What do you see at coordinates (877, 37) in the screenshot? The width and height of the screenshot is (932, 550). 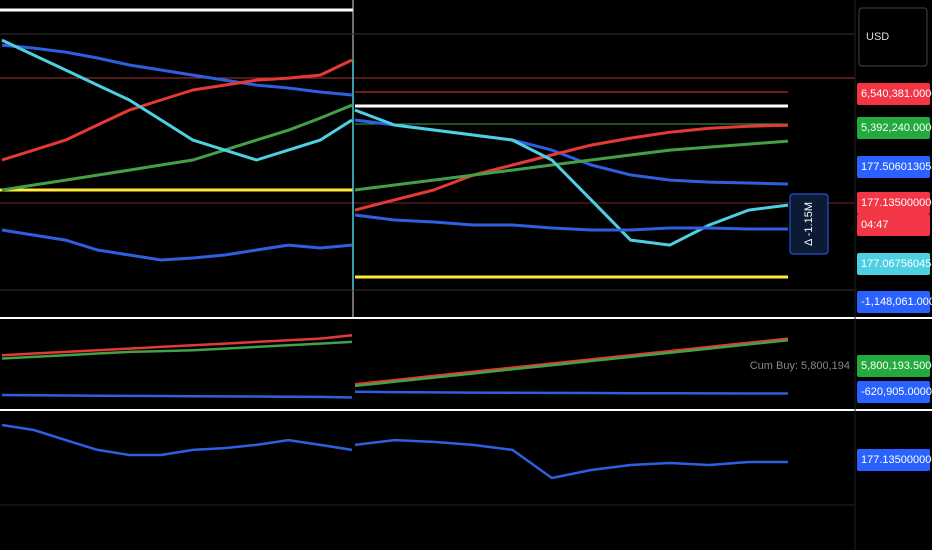 I see `currency: USD` at bounding box center [877, 37].